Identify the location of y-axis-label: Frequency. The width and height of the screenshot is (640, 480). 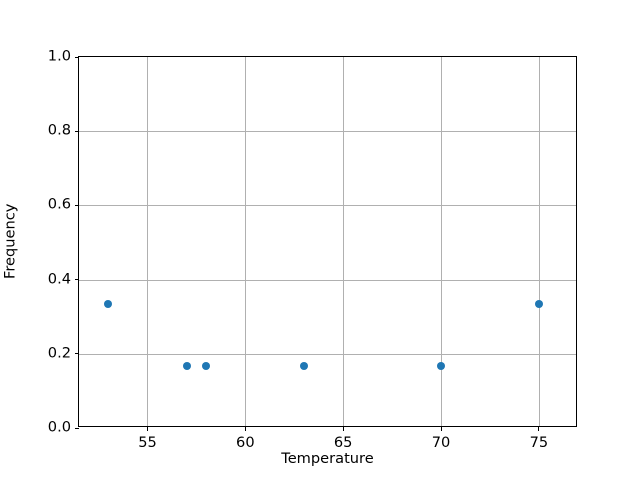
(11, 241).